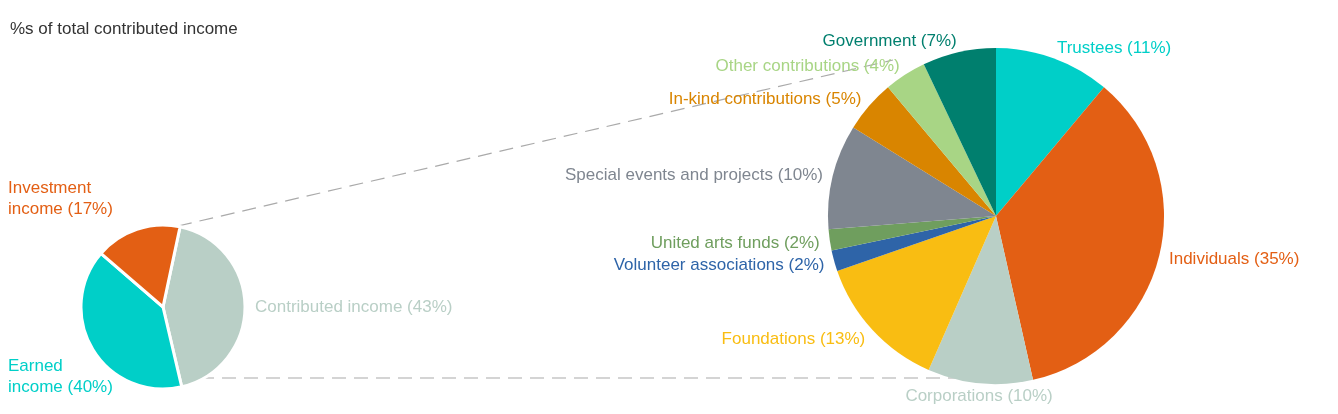 This screenshot has height=414, width=1338. Describe the element at coordinates (124, 29) in the screenshot. I see `chart-subtitle: %s of total contributed income` at that location.